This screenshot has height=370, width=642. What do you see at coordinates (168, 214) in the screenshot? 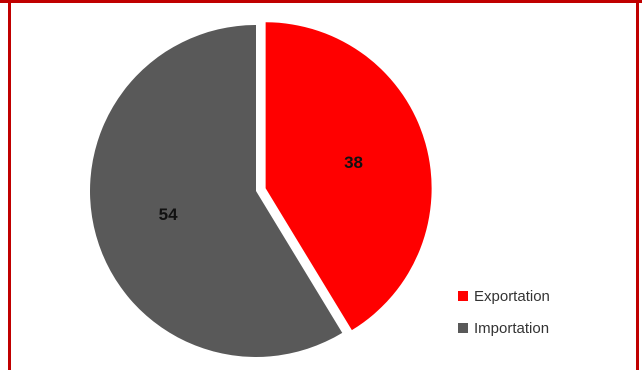
I see `data-label-importation: 54` at bounding box center [168, 214].